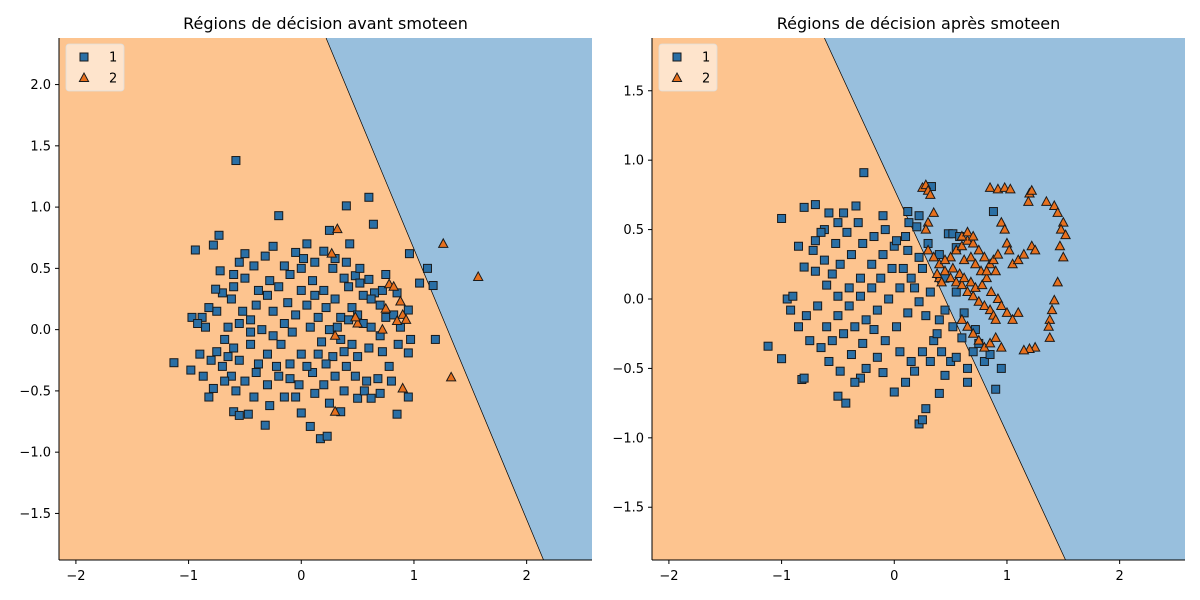 The height and width of the screenshot is (600, 1200). Describe the element at coordinates (628, 508) in the screenshot. I see `y-tick-label: −1.5` at that location.